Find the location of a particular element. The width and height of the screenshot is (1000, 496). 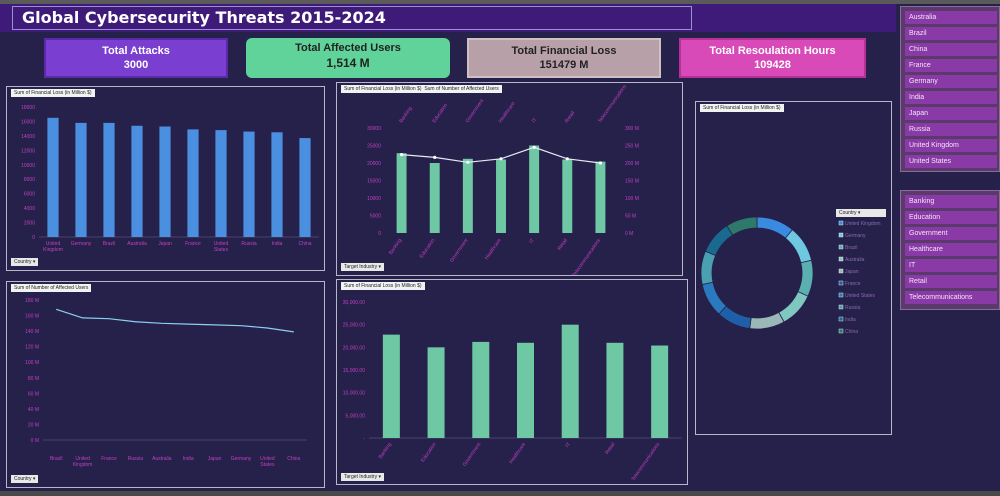

slicer-item-banking: Banking is located at coordinates (951, 201).